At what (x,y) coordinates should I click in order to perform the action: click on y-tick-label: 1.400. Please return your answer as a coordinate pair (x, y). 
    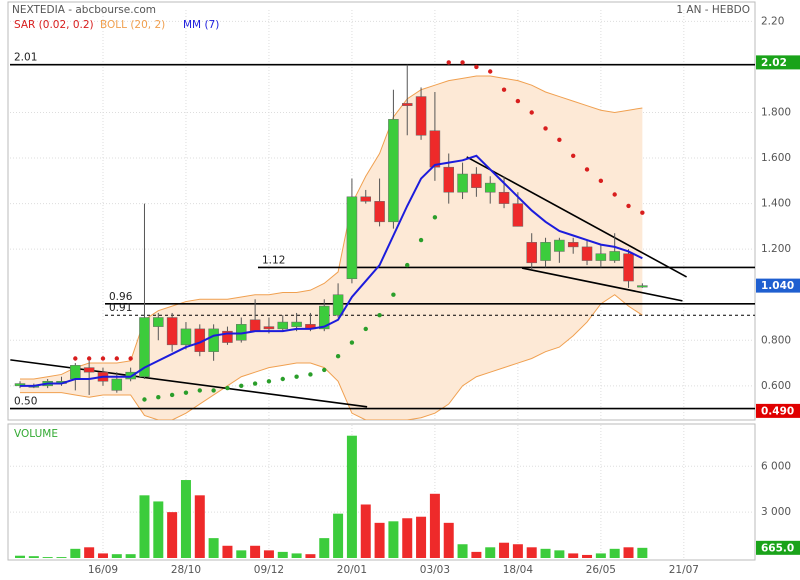
    Looking at the image, I should click on (776, 204).